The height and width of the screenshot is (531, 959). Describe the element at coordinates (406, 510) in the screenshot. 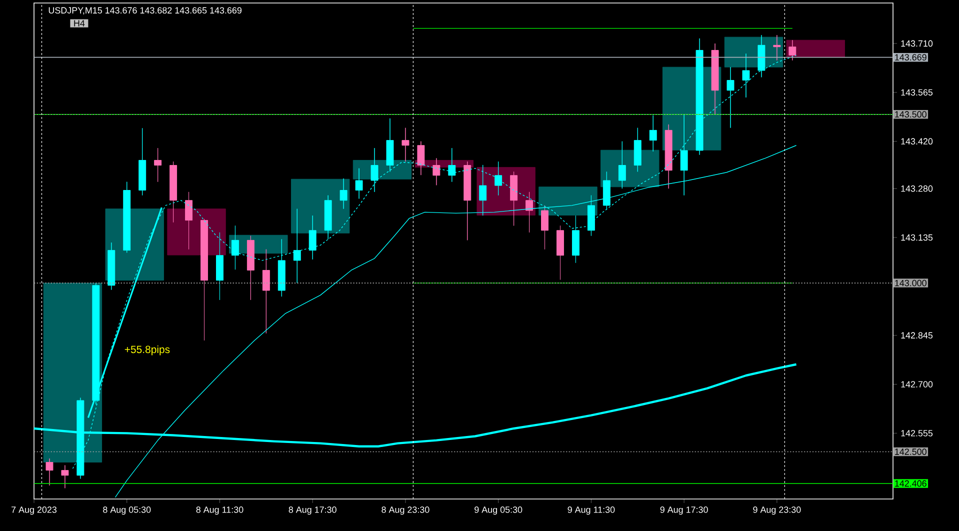

I see `x-tick-label: 8 Aug 23:30` at that location.